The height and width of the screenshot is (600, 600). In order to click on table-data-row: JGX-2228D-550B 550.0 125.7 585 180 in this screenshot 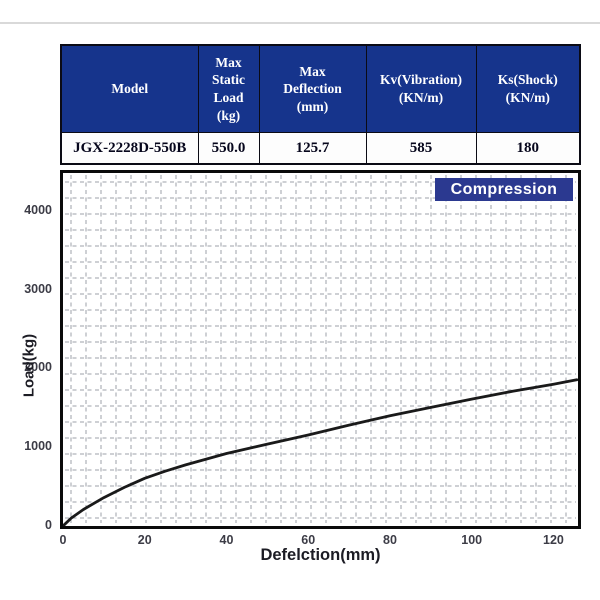, I will do `click(320, 148)`.